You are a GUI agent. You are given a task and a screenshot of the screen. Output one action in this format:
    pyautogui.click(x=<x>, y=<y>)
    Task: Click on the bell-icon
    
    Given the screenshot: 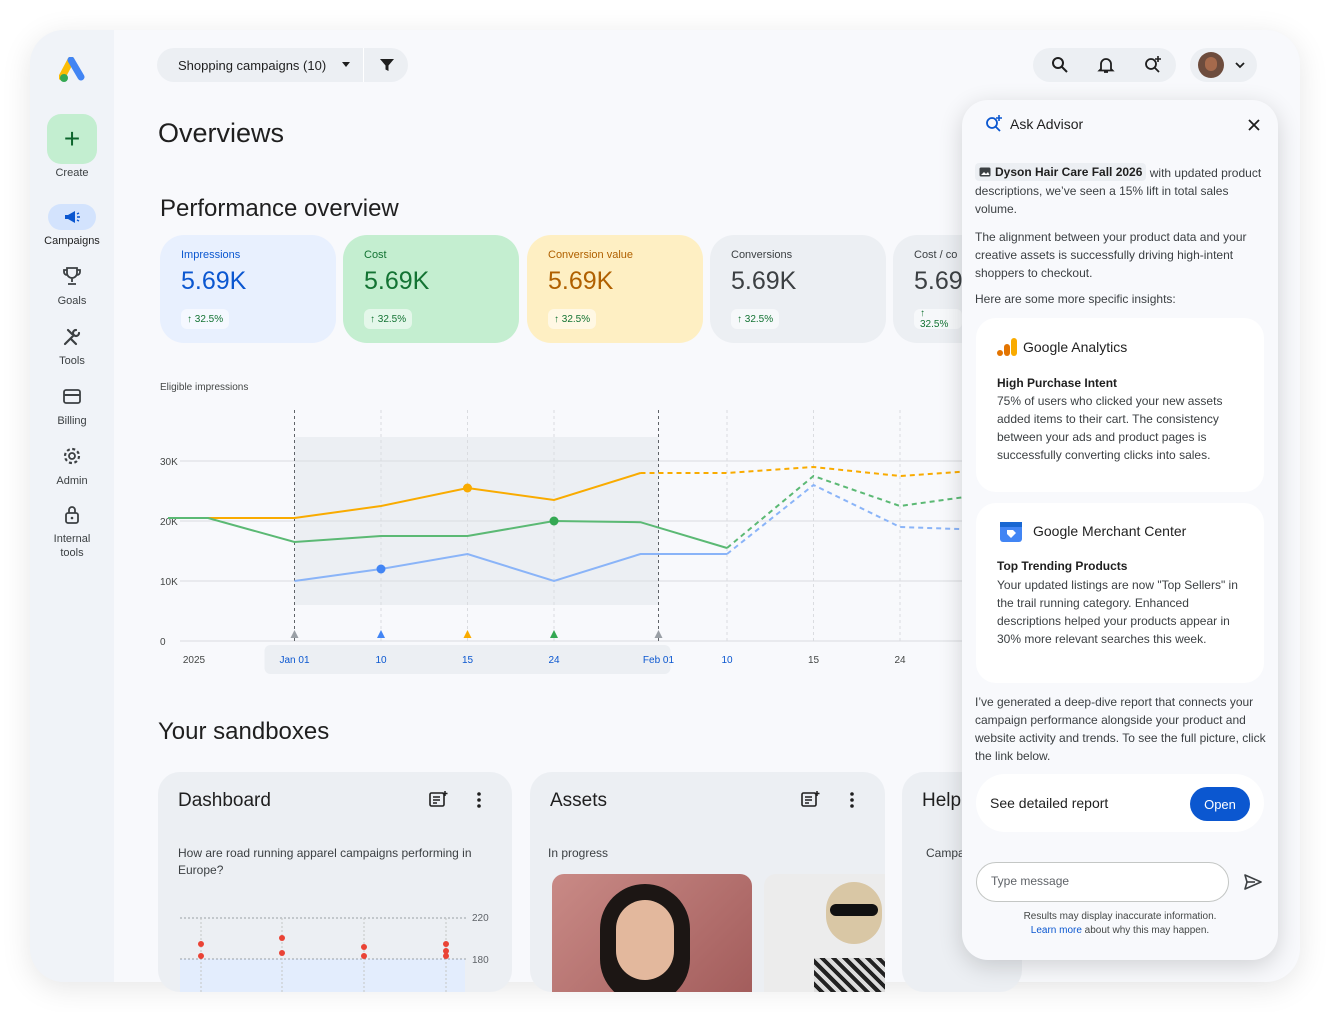 What is the action you would take?
    pyautogui.click(x=1106, y=65)
    